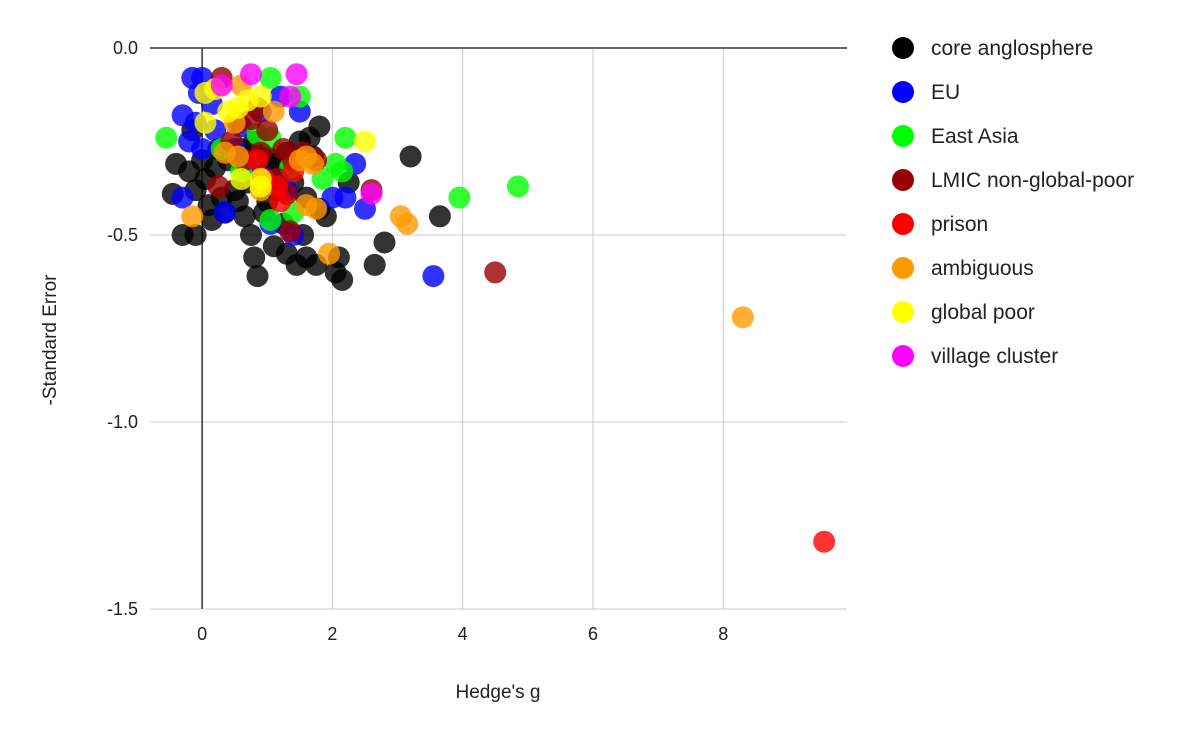  Describe the element at coordinates (926, 92) in the screenshot. I see `legend-item-eu: EU` at that location.